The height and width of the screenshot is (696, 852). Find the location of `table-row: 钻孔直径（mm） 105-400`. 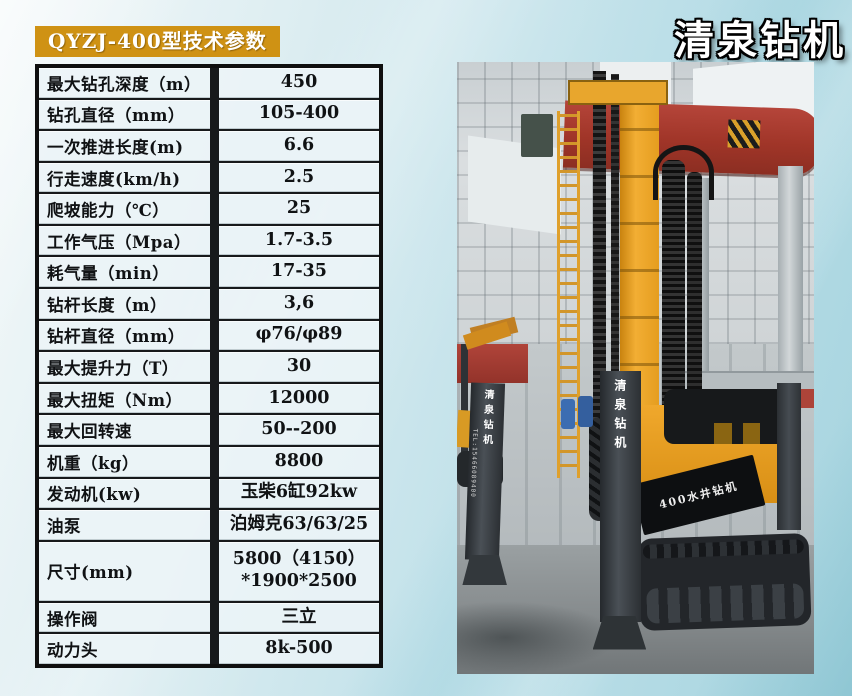

table-row: 钻孔直径（mm） 105-400 is located at coordinates (209, 113).